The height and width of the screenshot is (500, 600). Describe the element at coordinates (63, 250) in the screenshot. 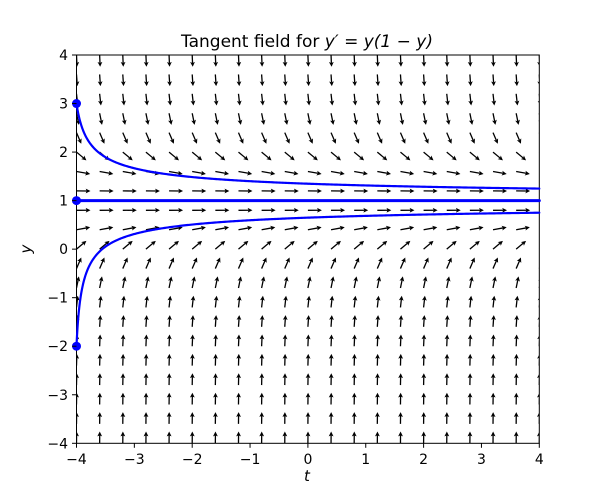

I see `y-tick-label: 0` at that location.